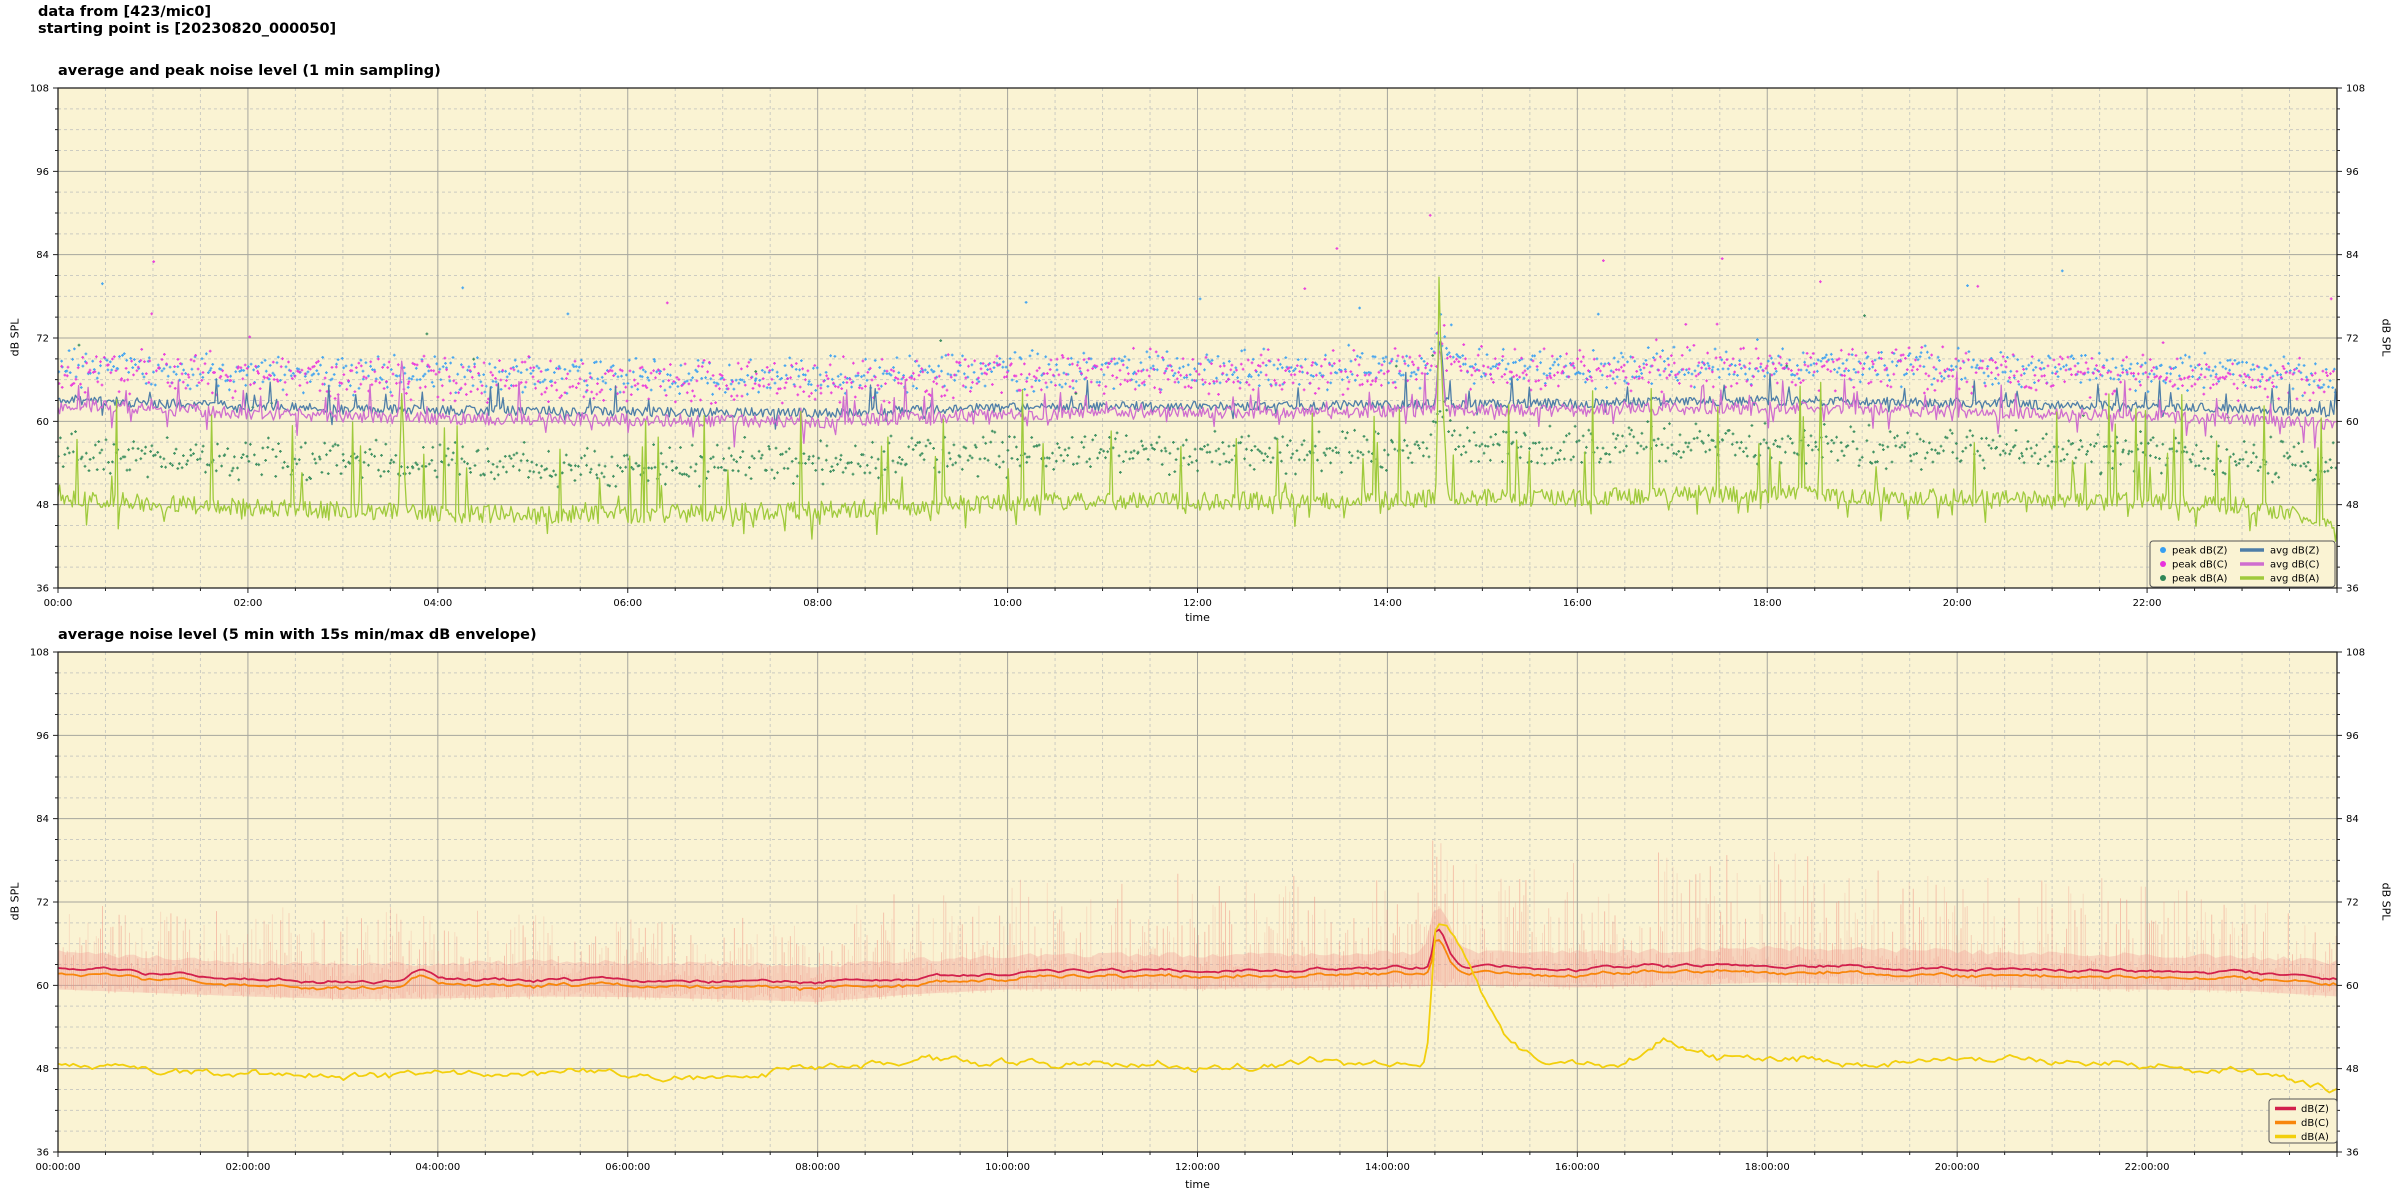  What do you see at coordinates (58, 1167) in the screenshot?
I see `xtick-label: 00:00:00` at bounding box center [58, 1167].